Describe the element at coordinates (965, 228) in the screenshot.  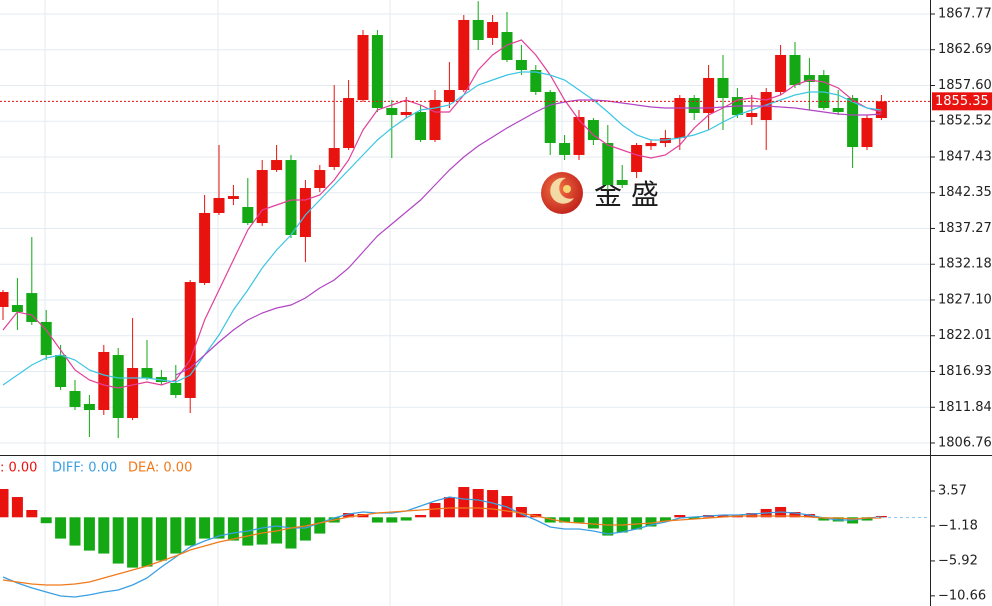
I see `y-tick-label: 1837.27` at that location.